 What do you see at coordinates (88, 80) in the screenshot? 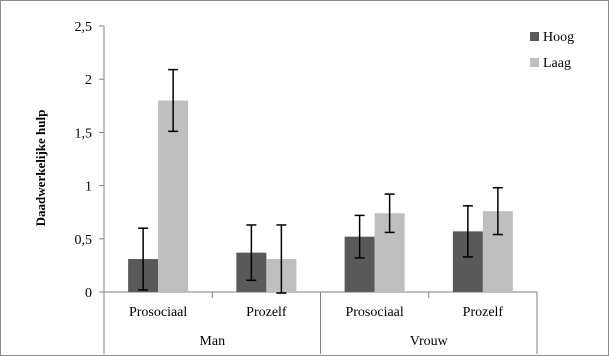
I see `y-tick-label: 2` at bounding box center [88, 80].